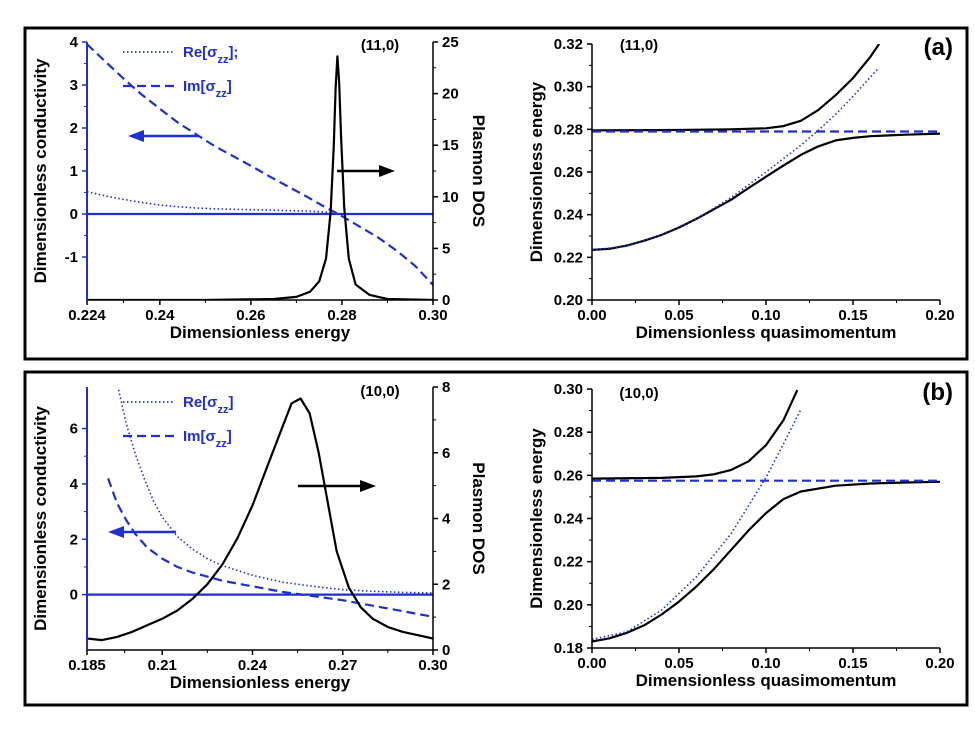 The height and width of the screenshot is (737, 975). I want to click on legend-label: Re[σzz], so click(208, 405).